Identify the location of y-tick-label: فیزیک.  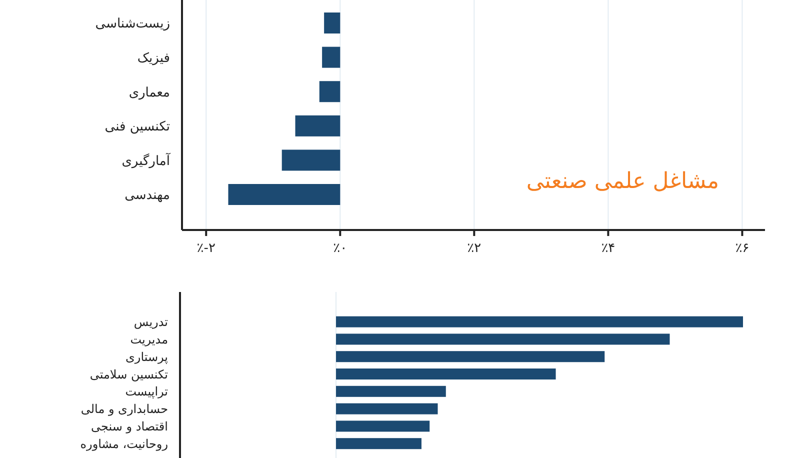
(153, 58).